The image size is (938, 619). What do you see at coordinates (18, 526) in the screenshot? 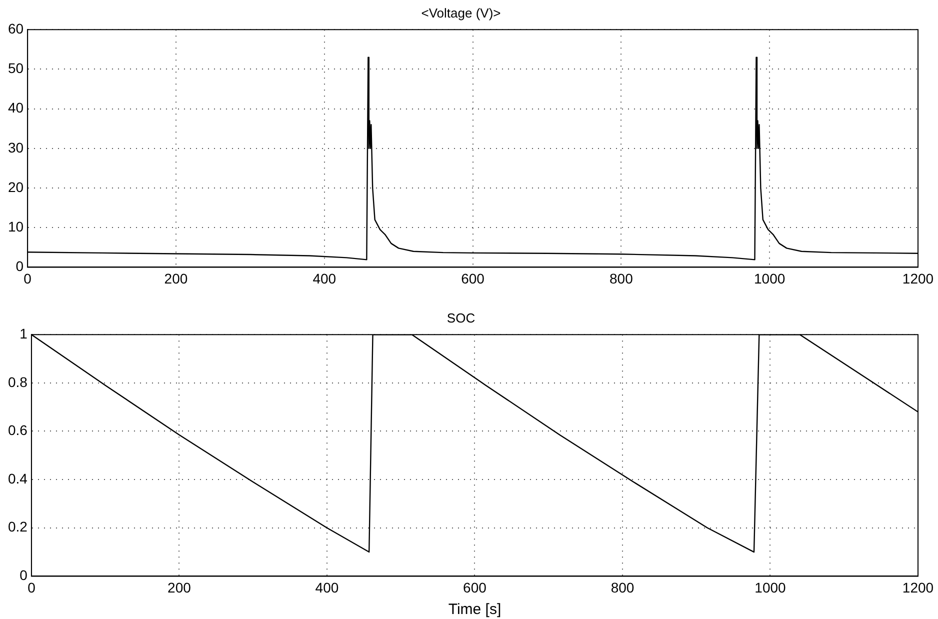
I see `y-tick-label: 0.2` at bounding box center [18, 526].